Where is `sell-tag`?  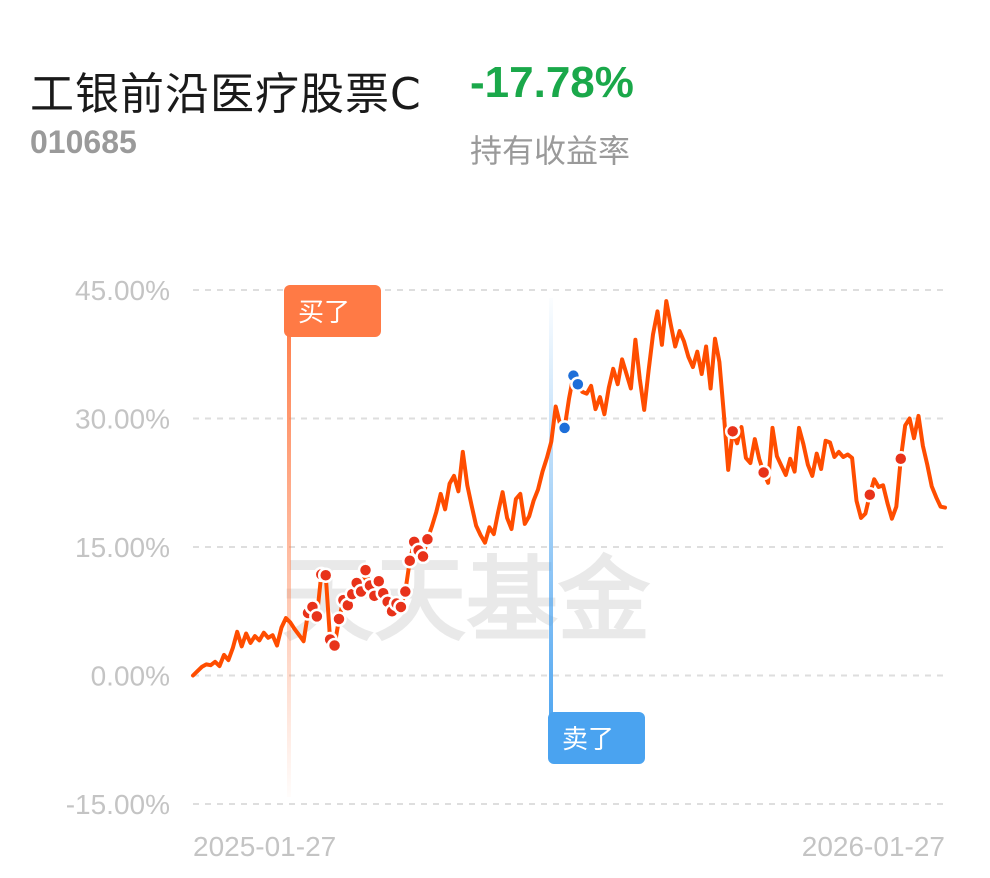 sell-tag is located at coordinates (596, 738).